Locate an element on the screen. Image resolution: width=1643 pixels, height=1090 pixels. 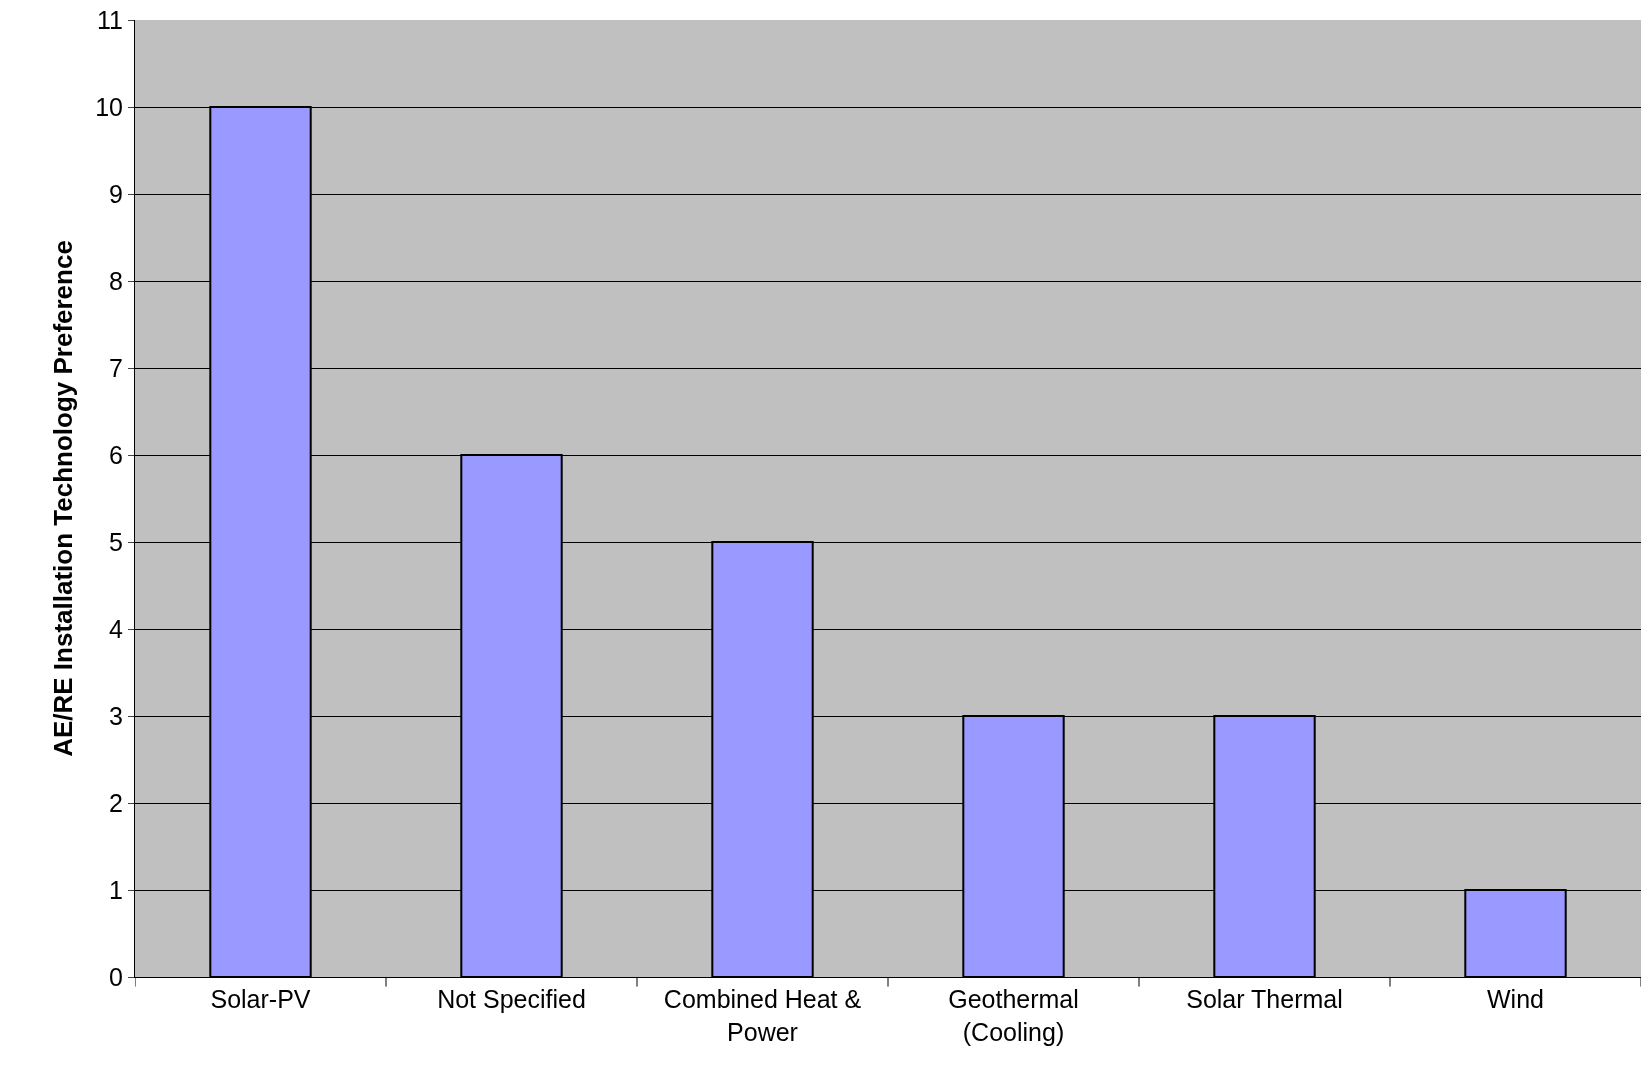
y-tick-label: 9 is located at coordinates (116, 193).